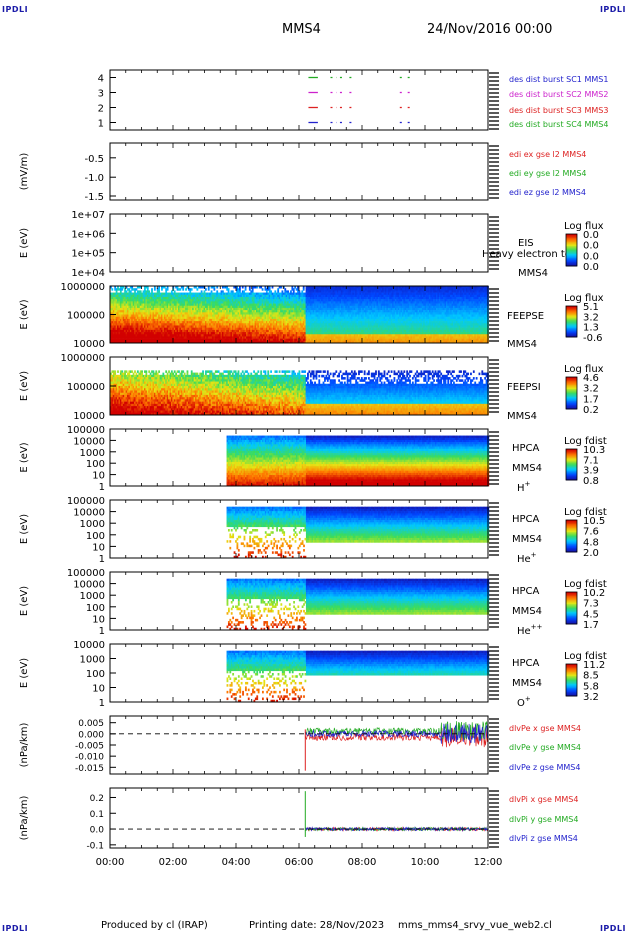 This screenshot has width=630, height=934. Describe the element at coordinates (571, 250) in the screenshot. I see `colorbar` at that location.